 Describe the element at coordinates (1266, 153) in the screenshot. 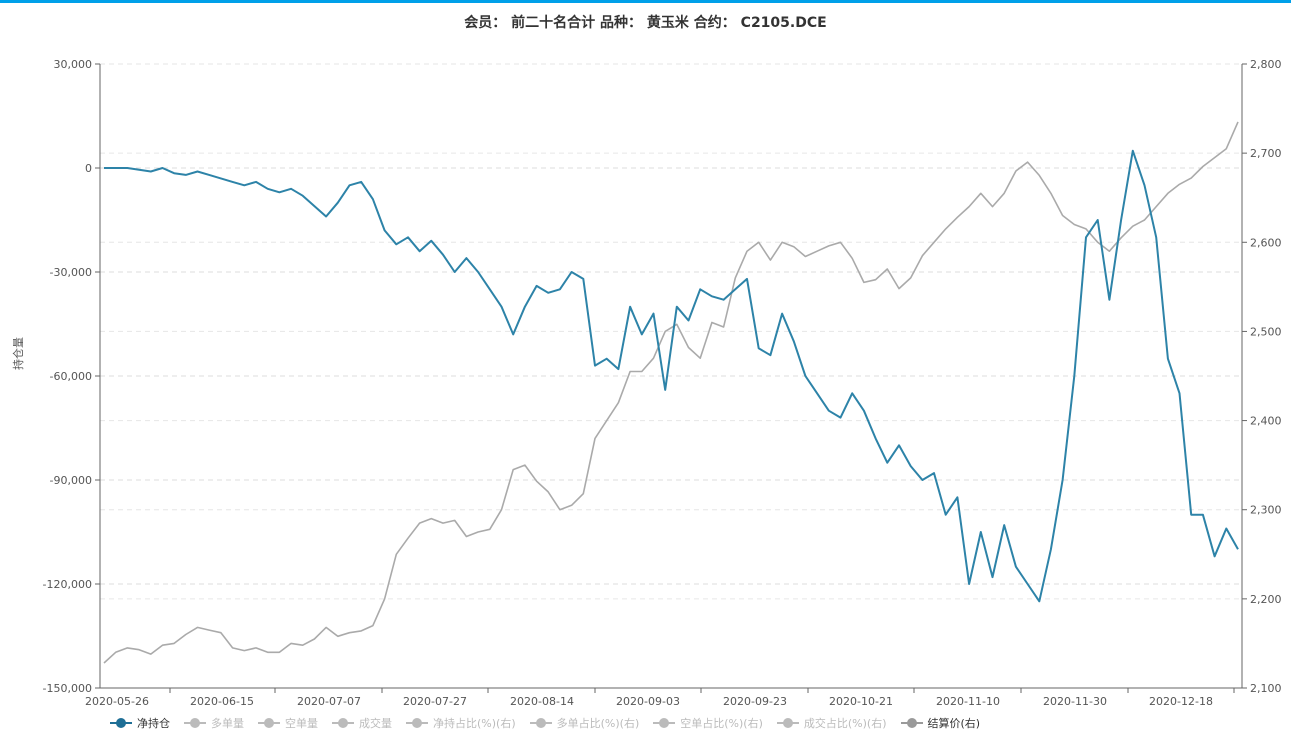

I see `y-tick-label-right: 2,700` at that location.